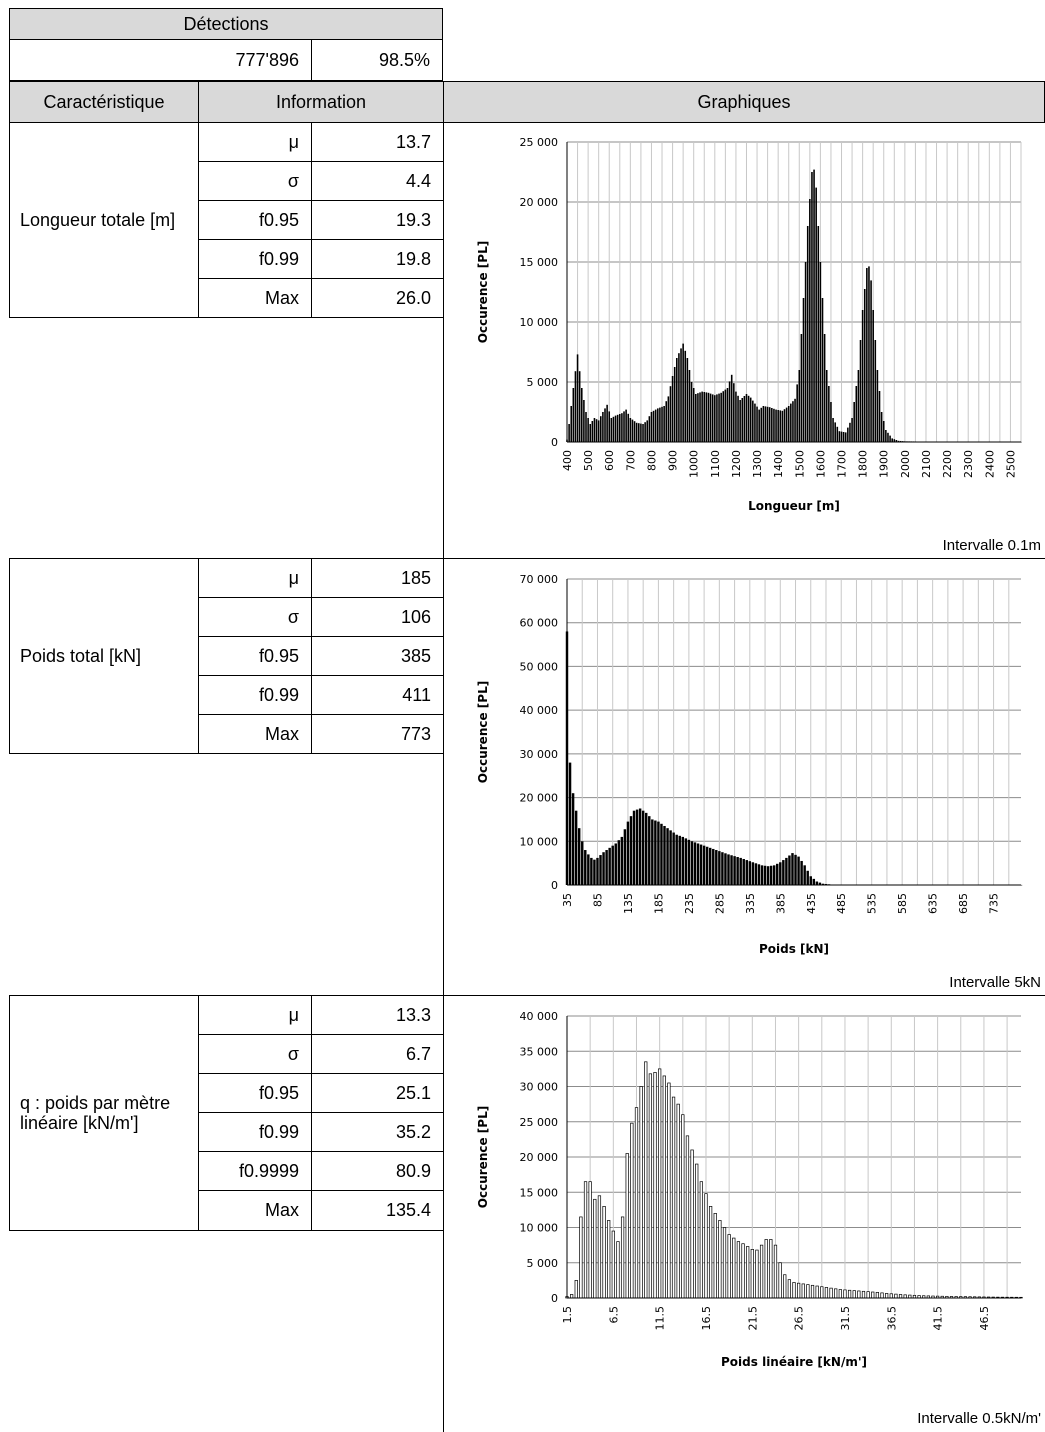  Describe the element at coordinates (539, 1122) in the screenshot. I see `y-tick-label: 25 000` at that location.